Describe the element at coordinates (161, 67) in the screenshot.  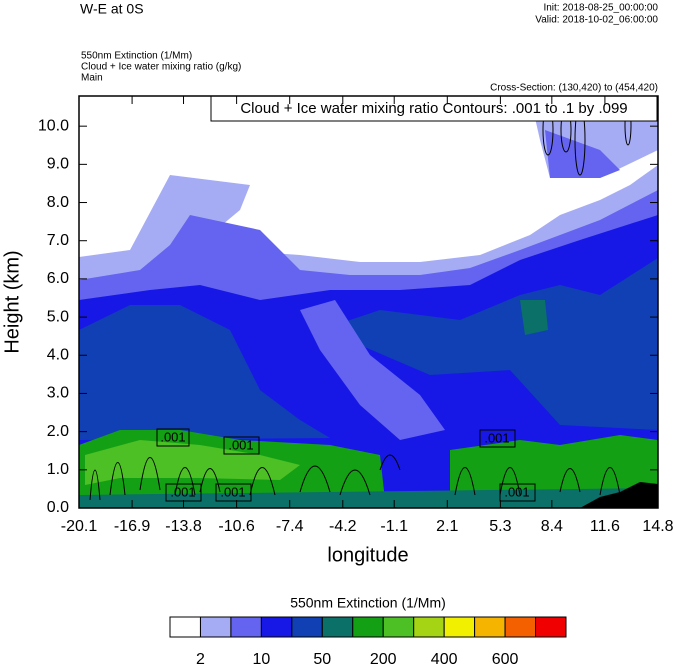
I see `contour-field: Cloud + Ice water mixing ratio (g/kg)` at that location.